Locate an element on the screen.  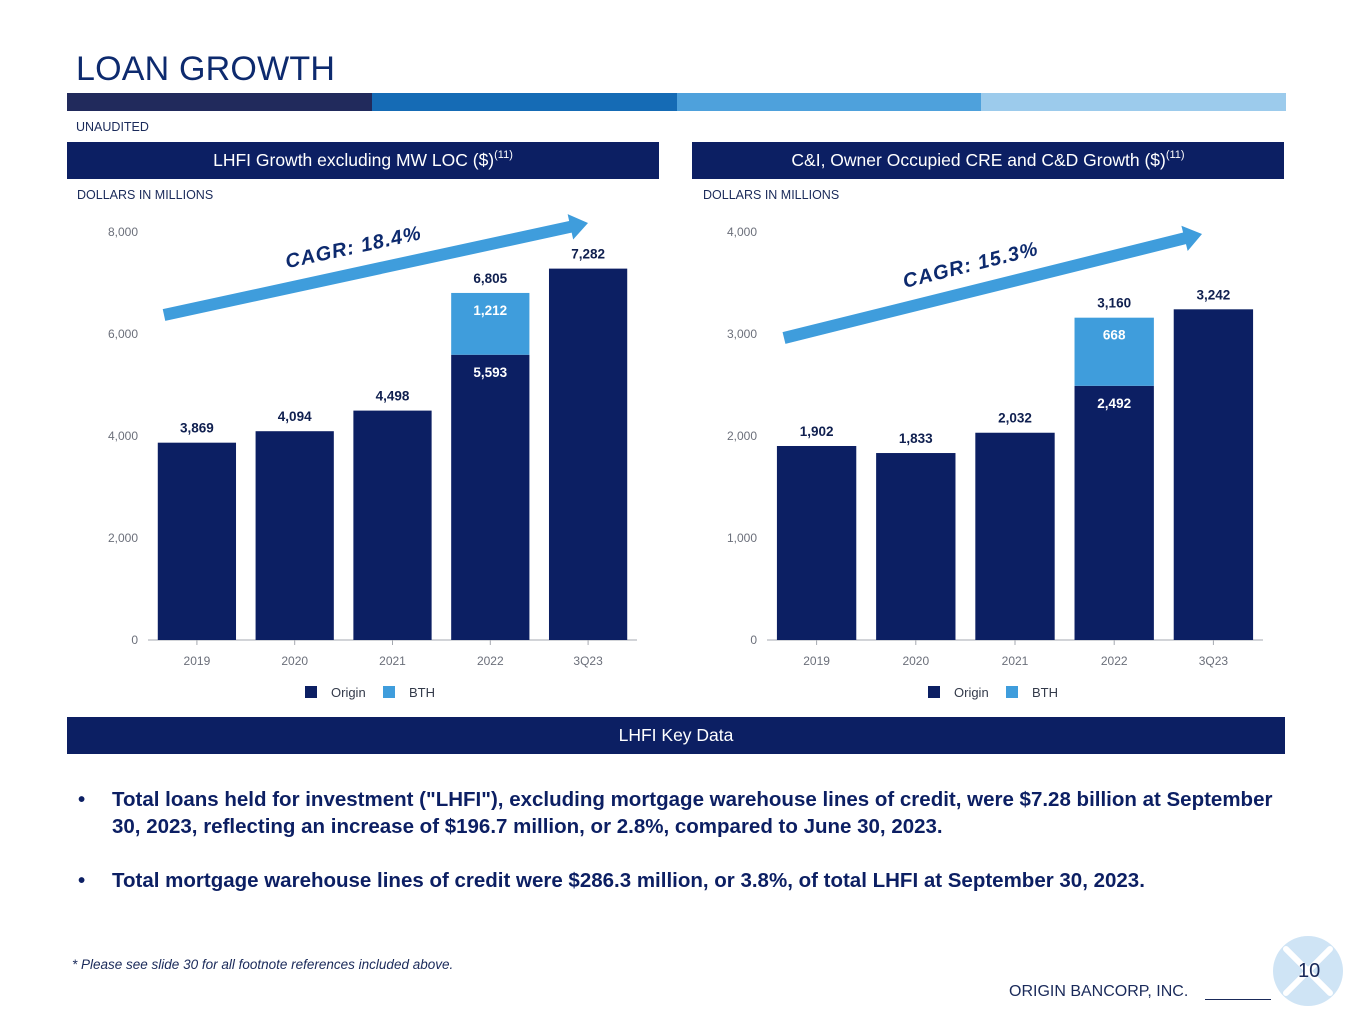
y-tick-label: 1,000 is located at coordinates (742, 538).